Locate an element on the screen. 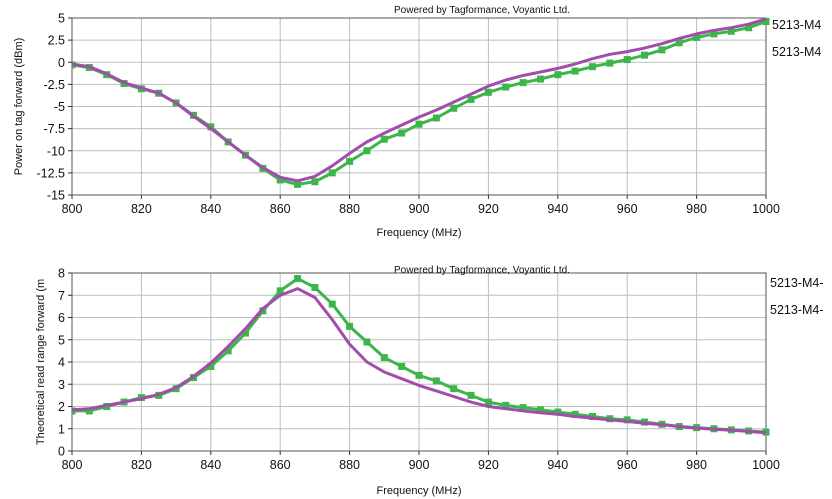 This screenshot has width=832, height=499. y-axis-label: Theoretical read range forward (m is located at coordinates (41, 362).